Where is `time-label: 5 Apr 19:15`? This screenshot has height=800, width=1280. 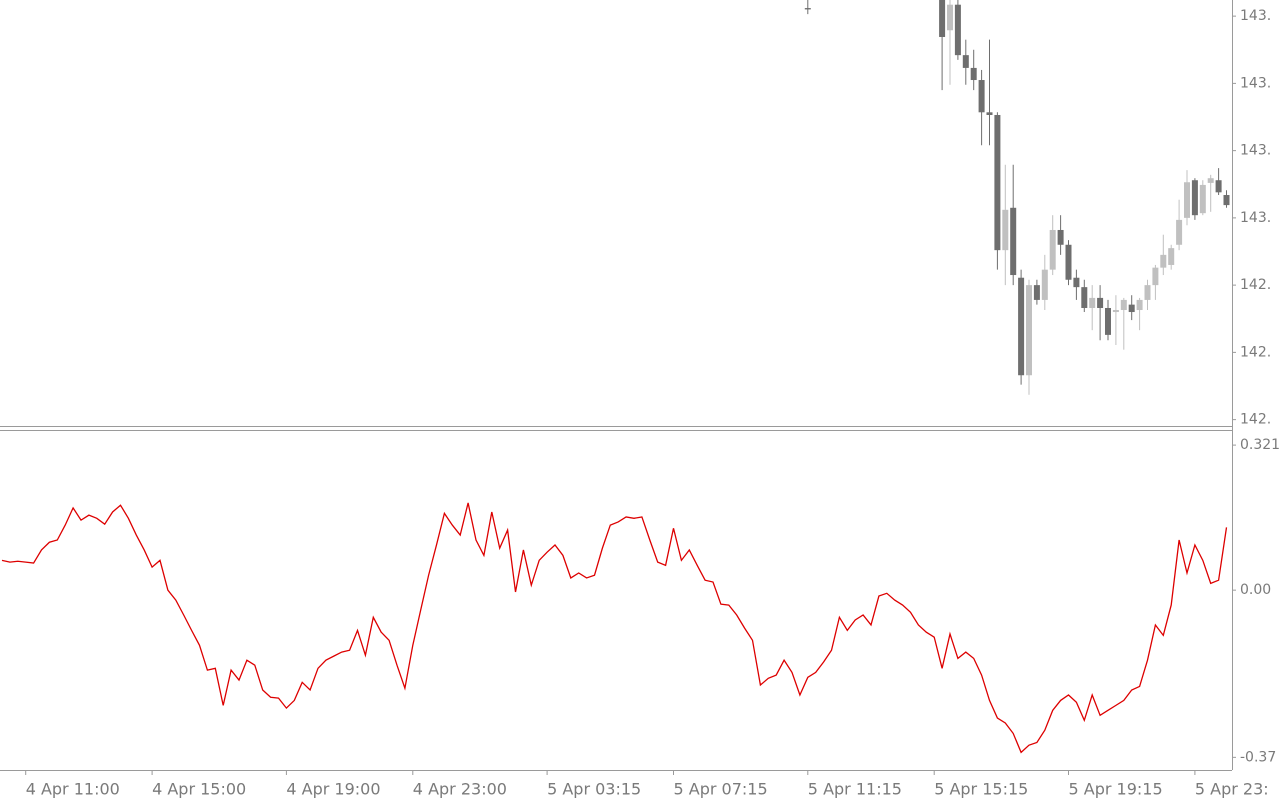 time-label: 5 Apr 19:15 is located at coordinates (1116, 789).